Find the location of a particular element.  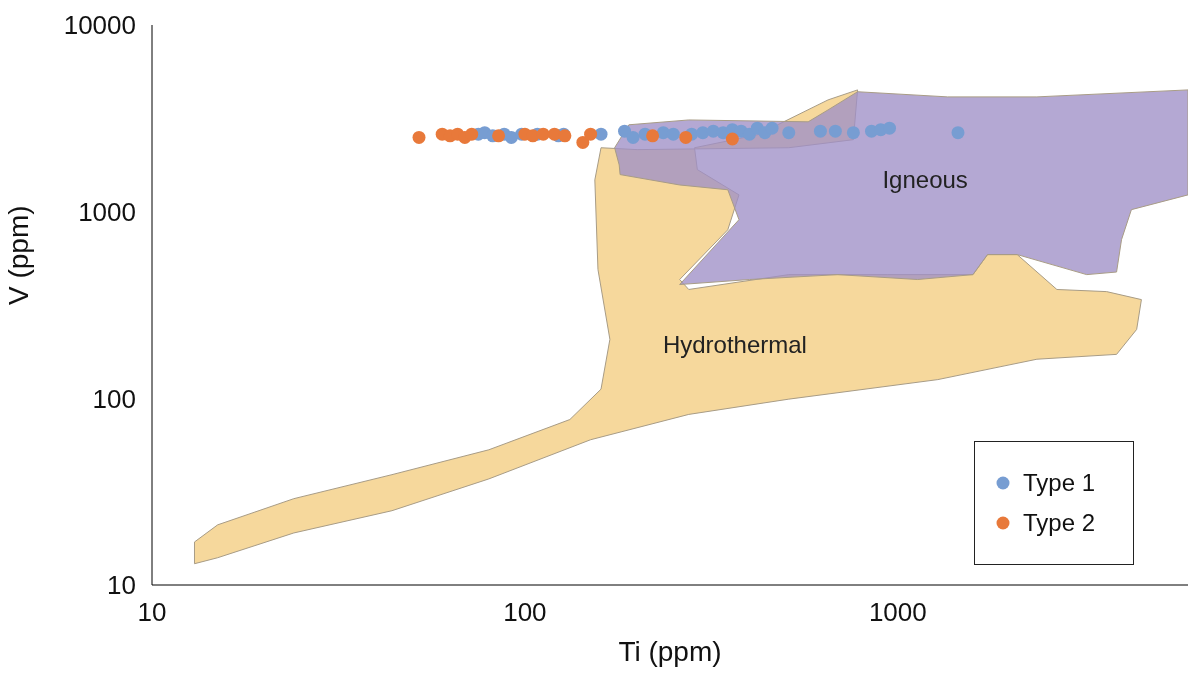

y-tick-label: 10 is located at coordinates (121, 585).